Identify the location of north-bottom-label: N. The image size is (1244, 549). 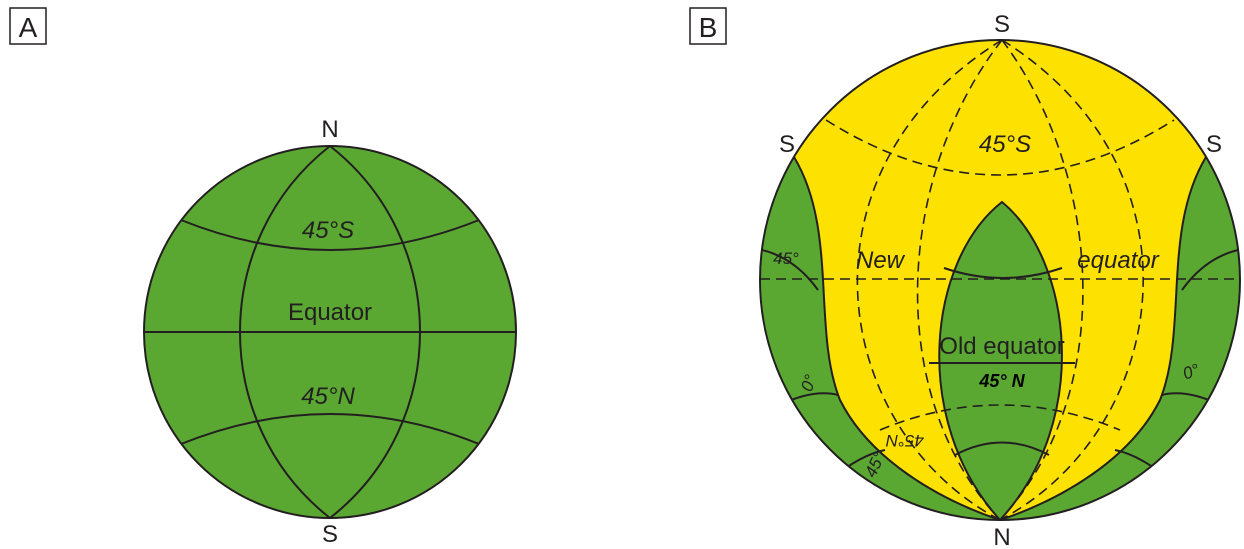
(1001, 536).